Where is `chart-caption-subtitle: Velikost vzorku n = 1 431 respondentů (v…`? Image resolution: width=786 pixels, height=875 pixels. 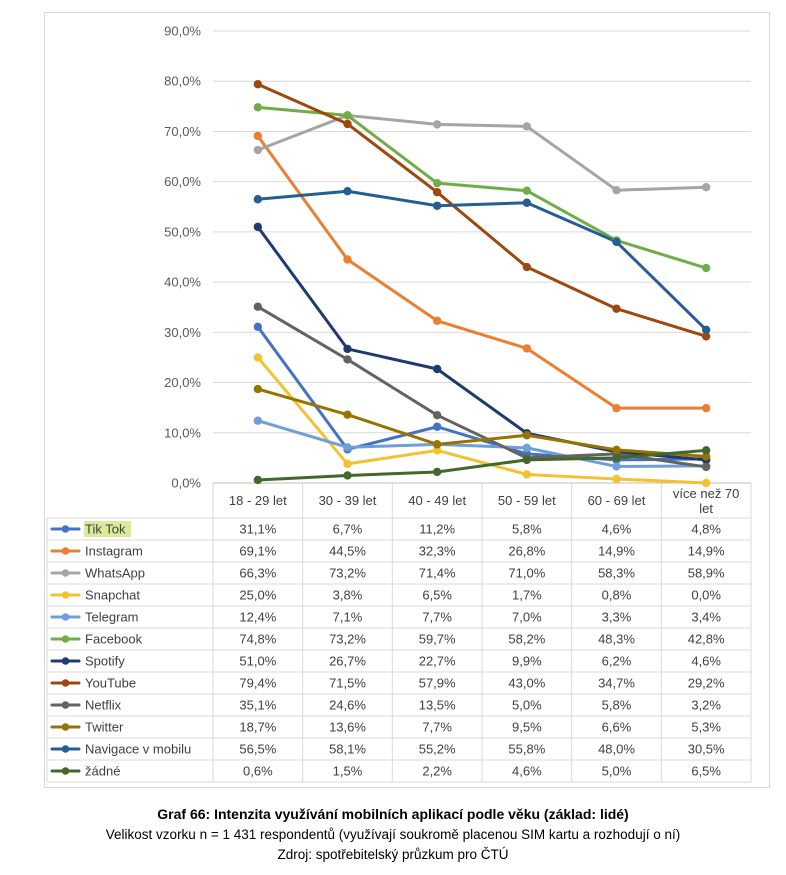
chart-caption-subtitle: Velikost vzorku n = 1 431 respondentů (v… is located at coordinates (393, 834).